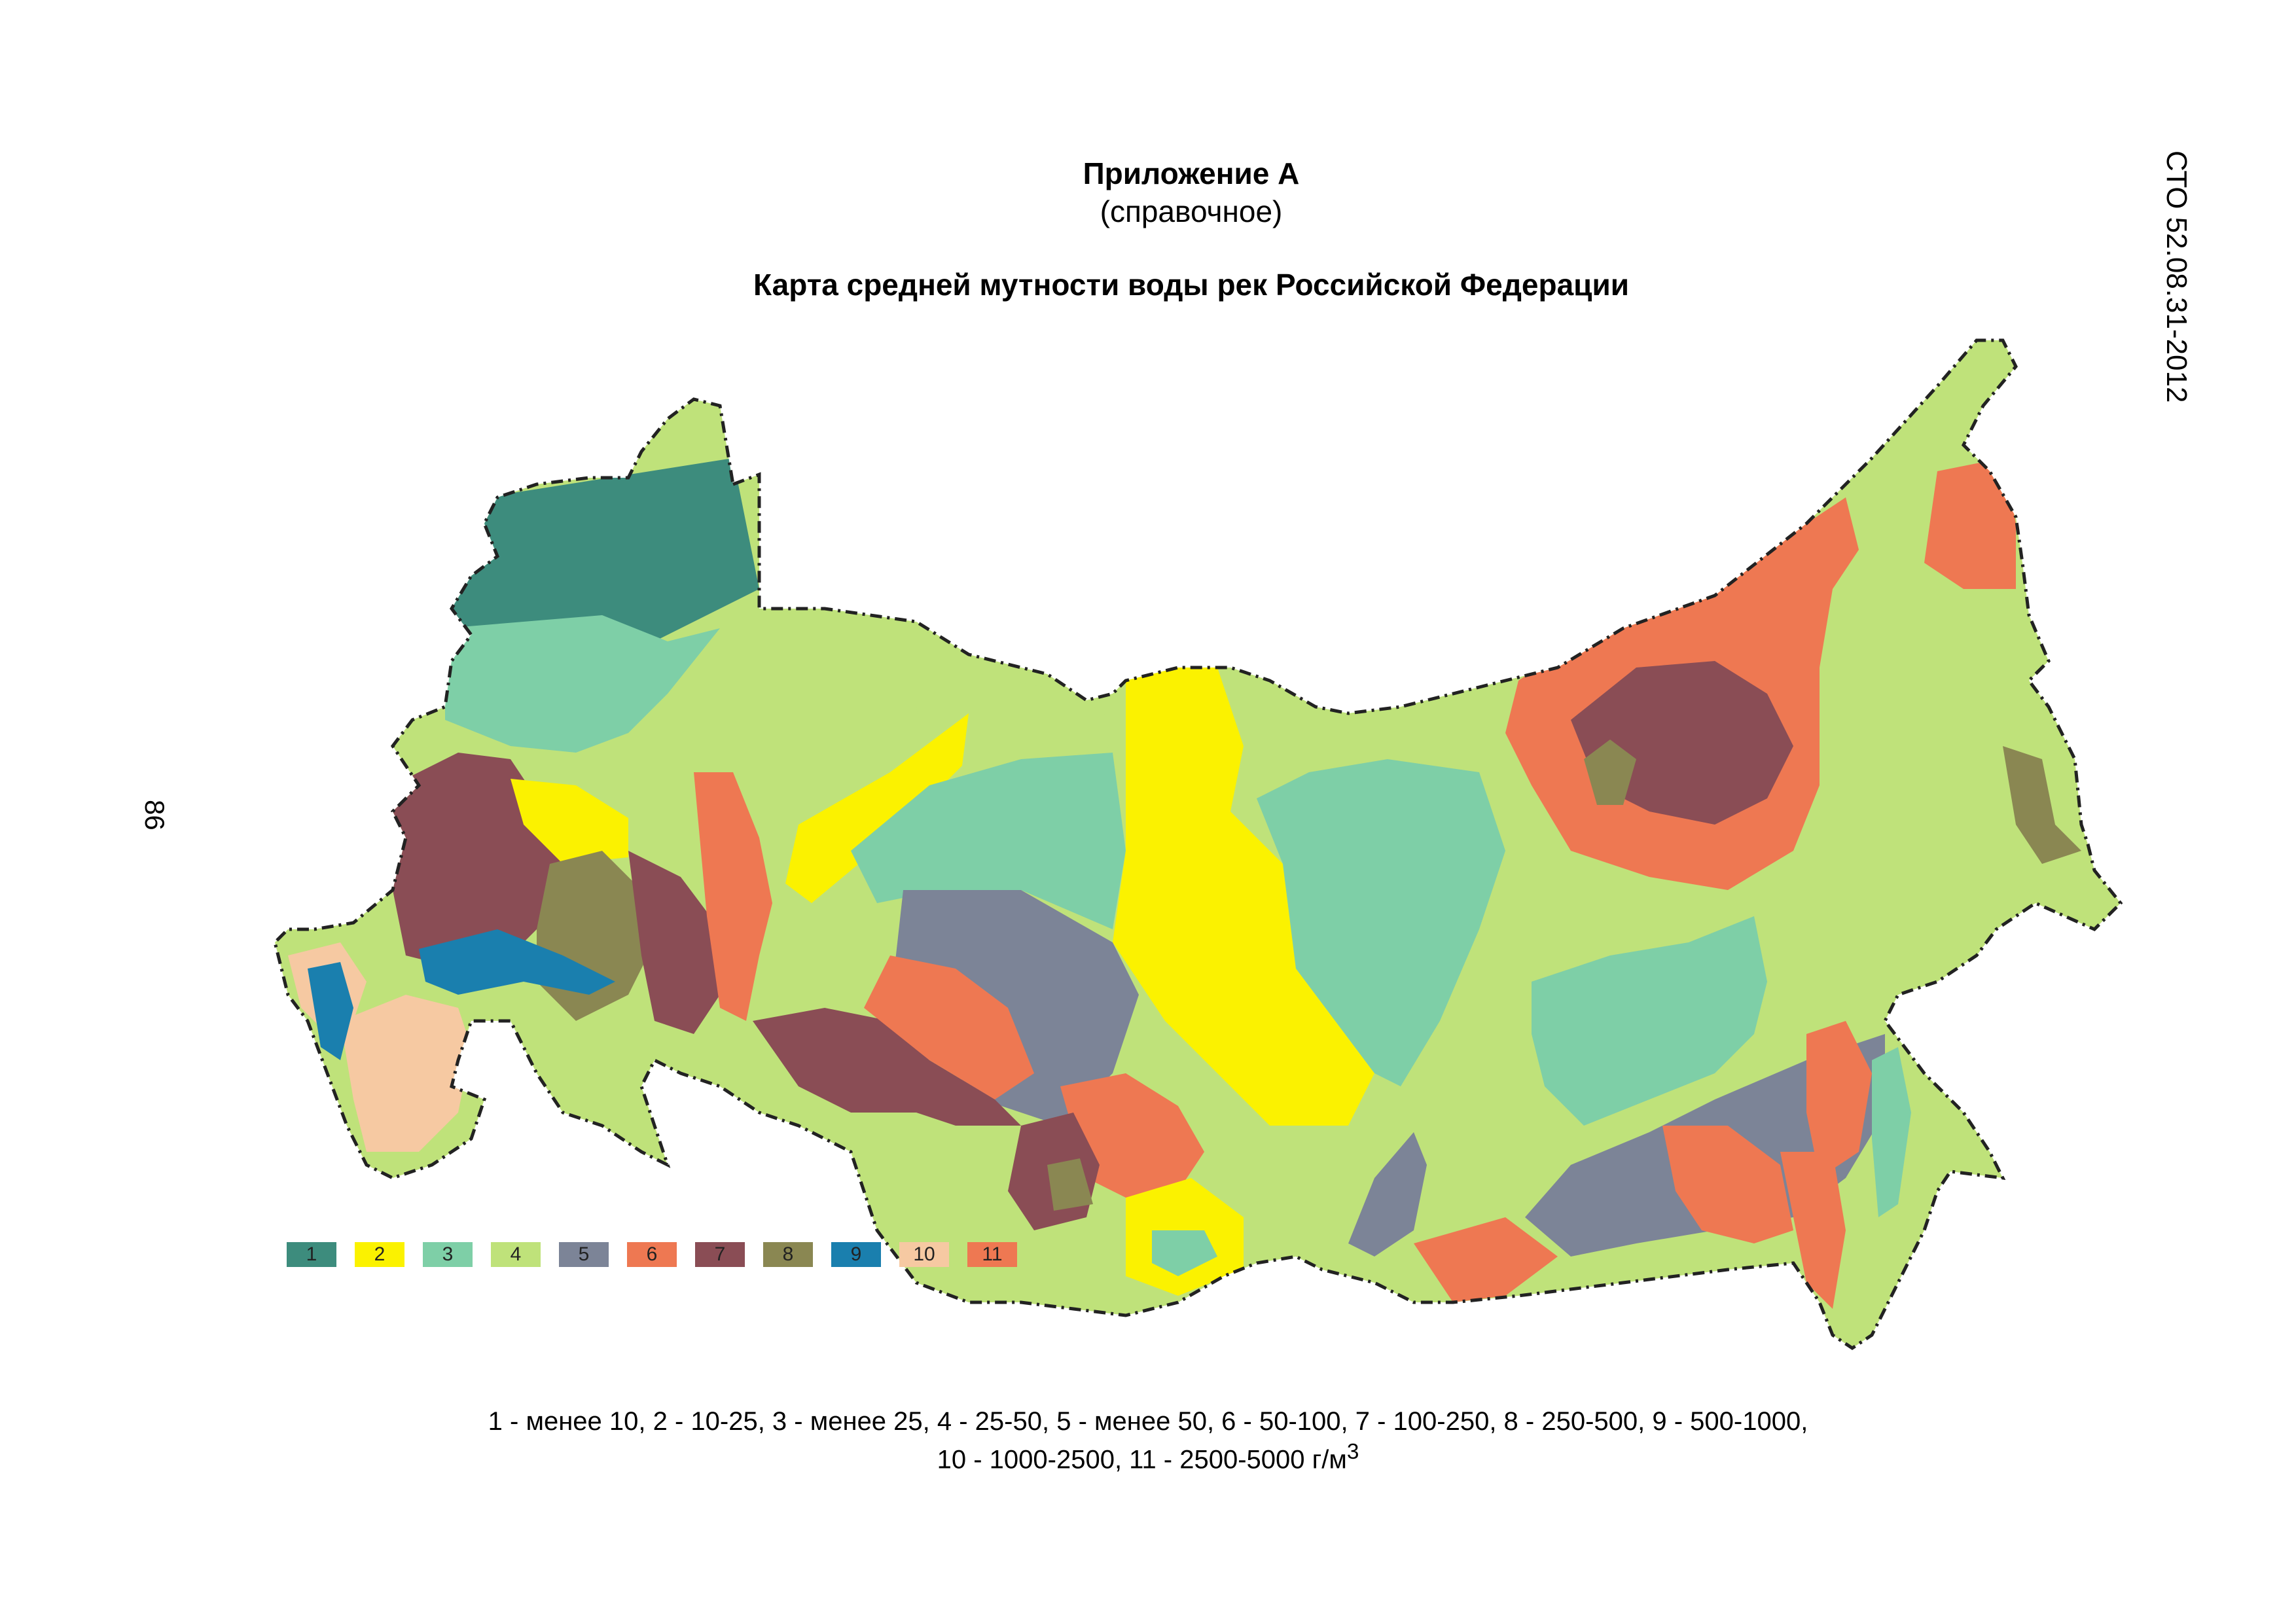 The image size is (2296, 1623). What do you see at coordinates (584, 1254) in the screenshot?
I see `legend-swatch-5: 5` at bounding box center [584, 1254].